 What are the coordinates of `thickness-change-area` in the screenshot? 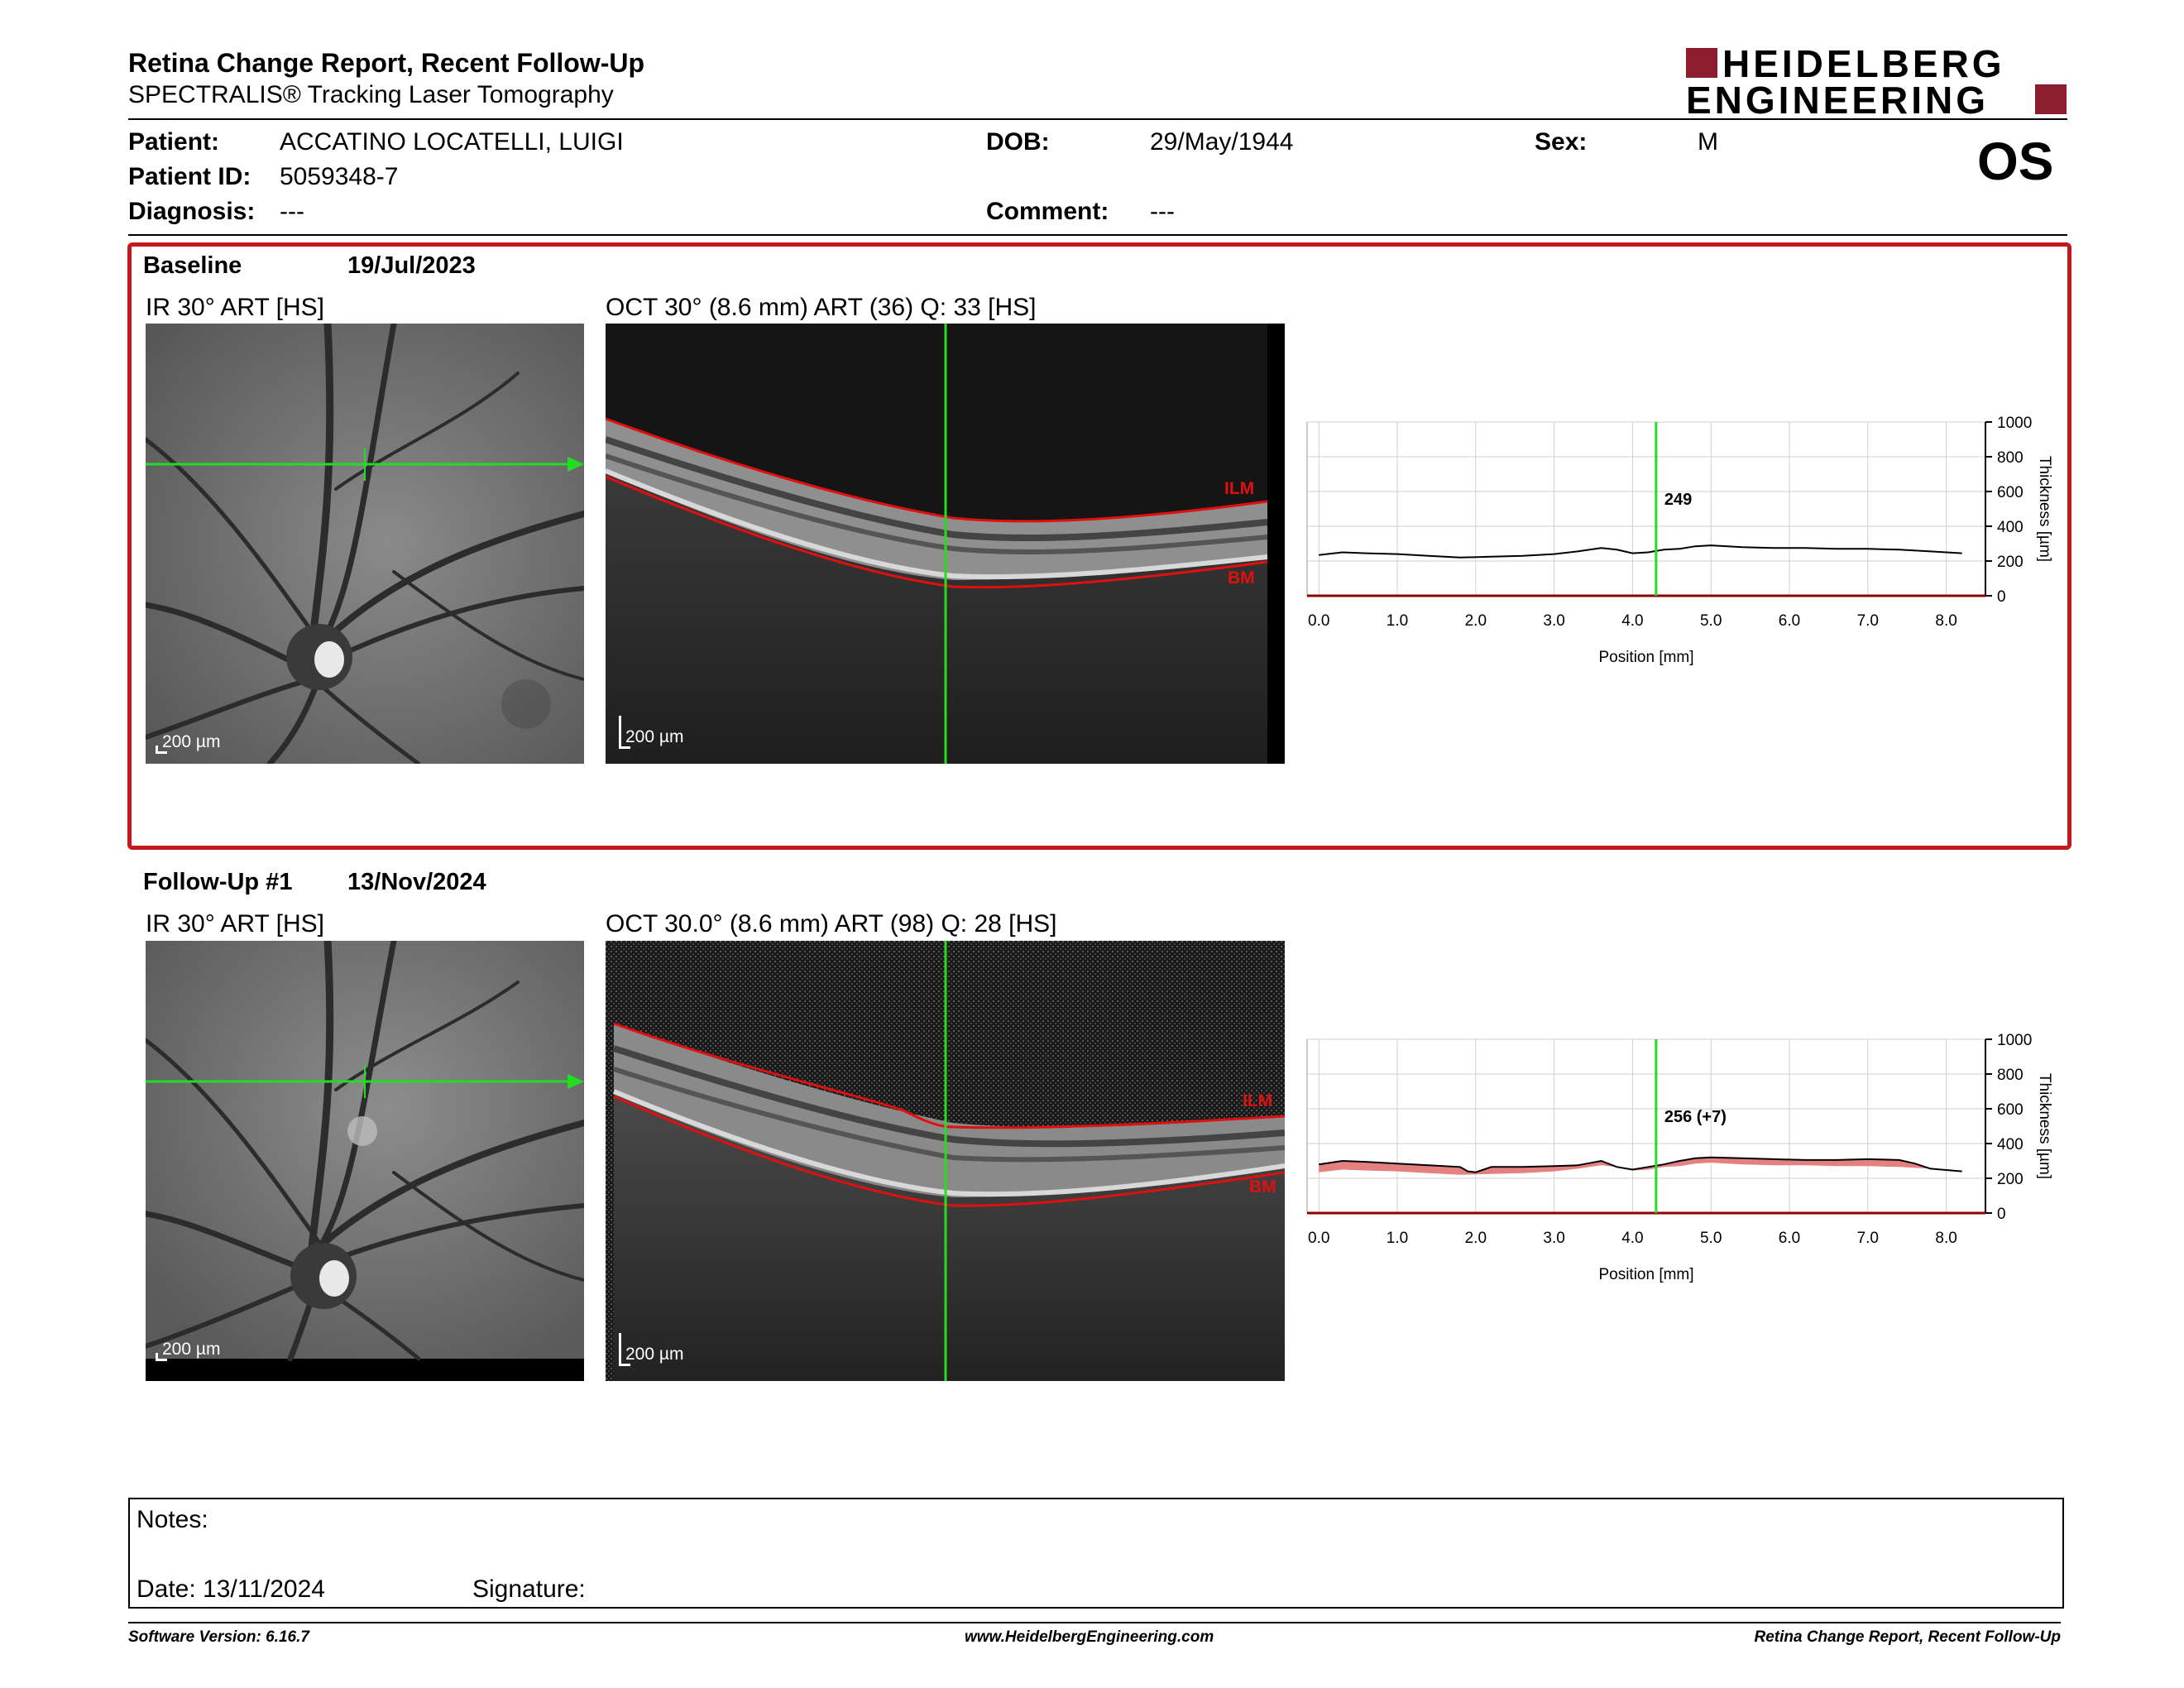 It's located at (1640, 1166).